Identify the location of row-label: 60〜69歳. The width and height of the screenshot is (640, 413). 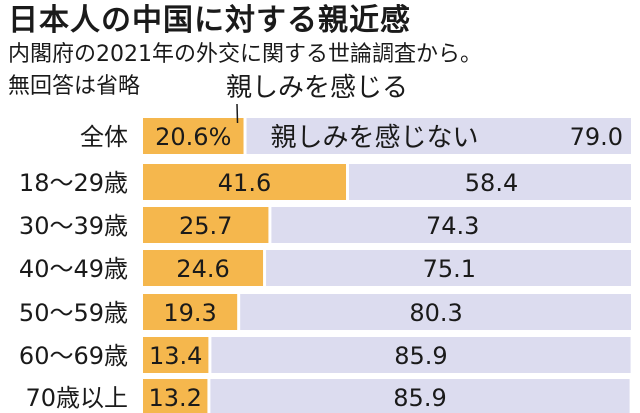
(73, 356).